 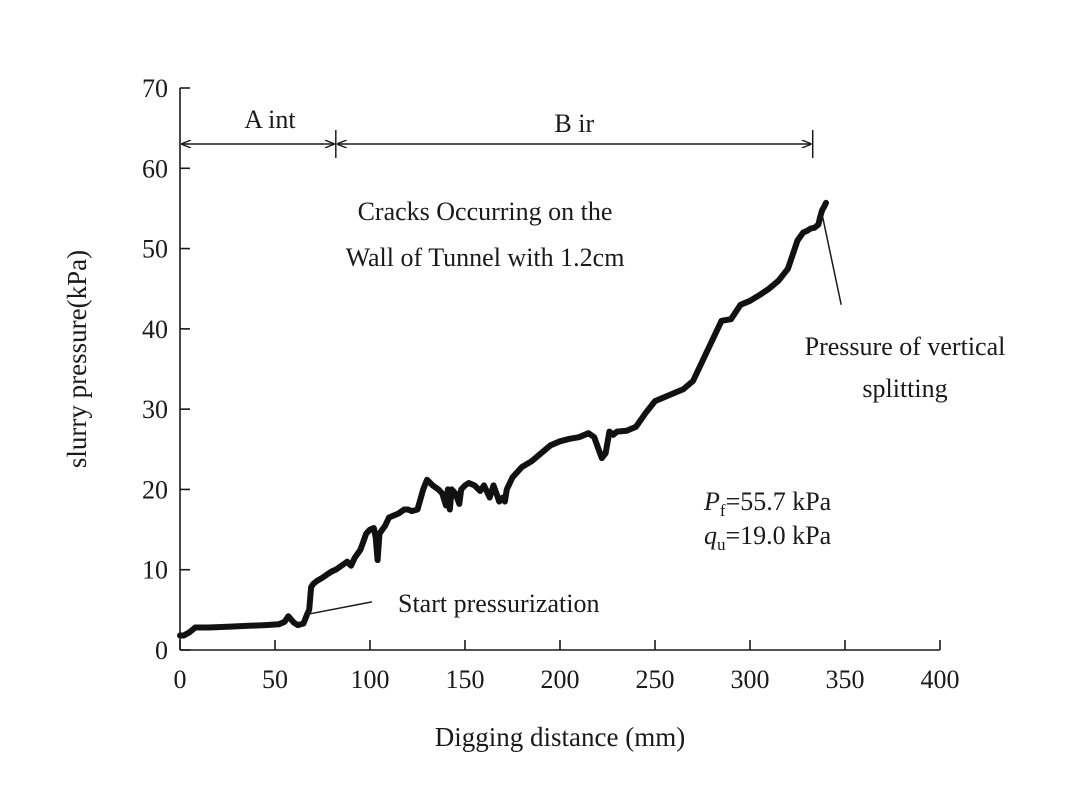 What do you see at coordinates (166, 369) in the screenshot?
I see `y-ticks: 0 10 20 30 40 50 60 70` at bounding box center [166, 369].